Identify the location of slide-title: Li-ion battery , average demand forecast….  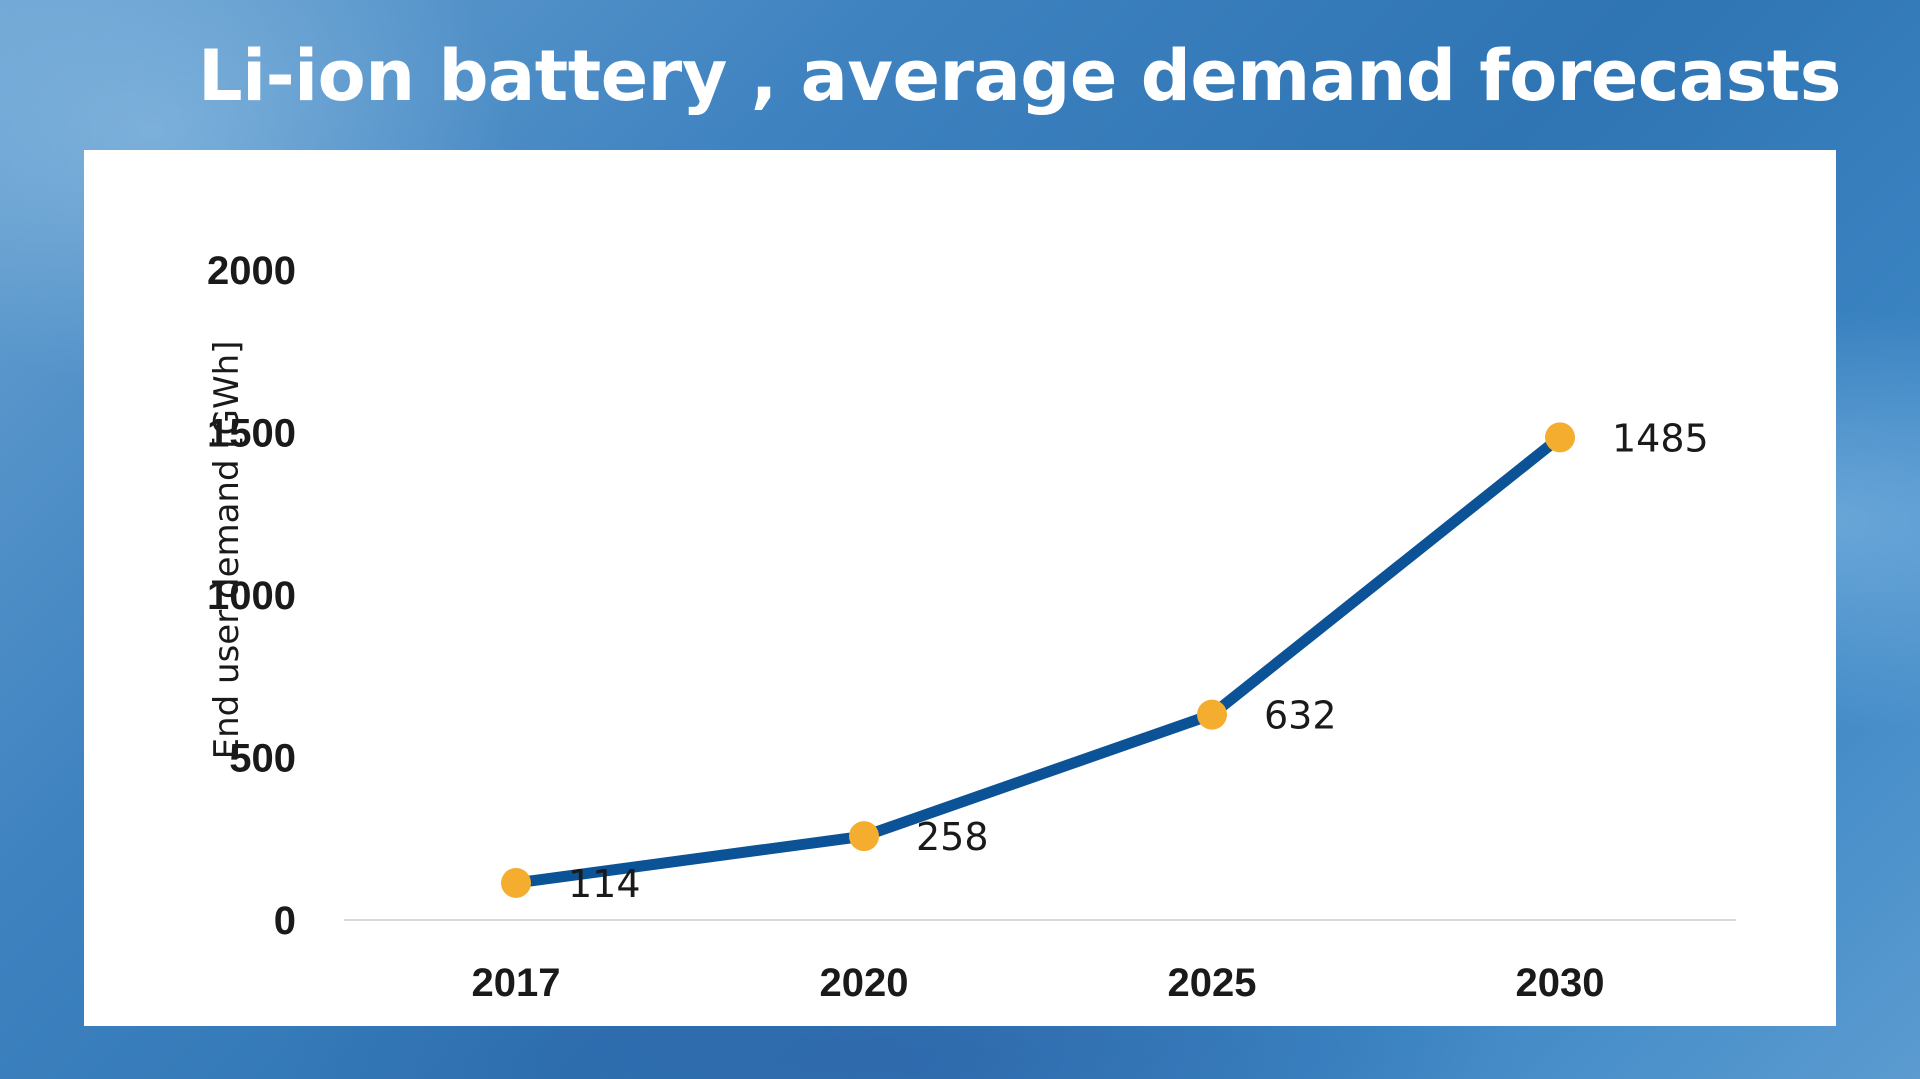
(1019, 76).